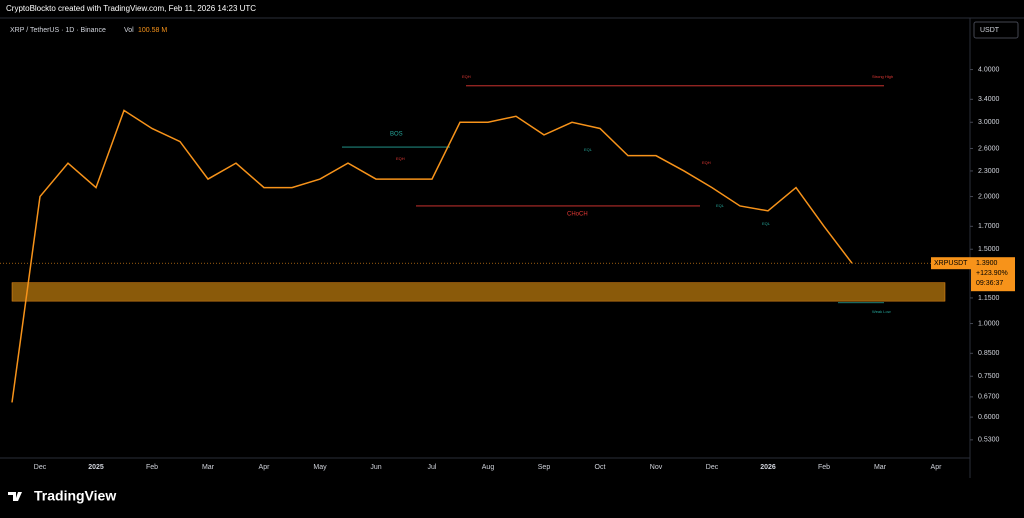 The width and height of the screenshot is (1024, 518). What do you see at coordinates (989, 171) in the screenshot?
I see `y-tick-label: 2.3000` at bounding box center [989, 171].